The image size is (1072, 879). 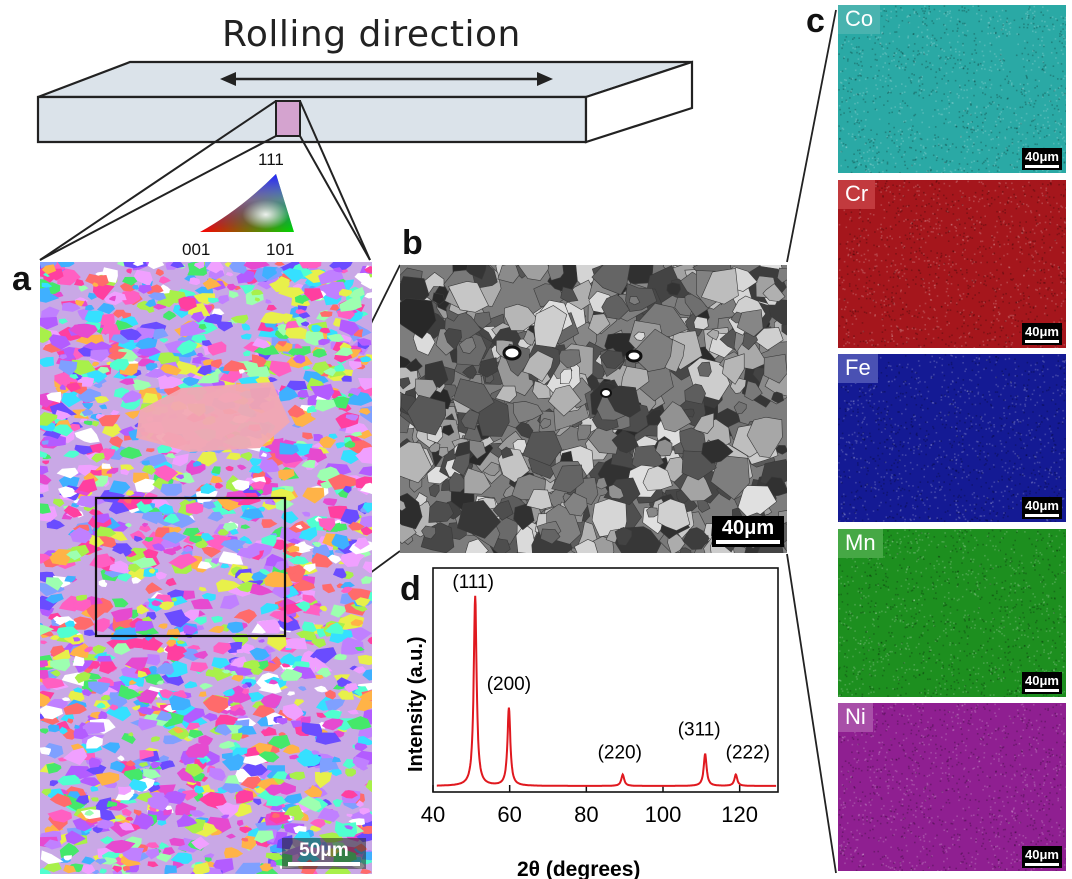 What do you see at coordinates (952, 613) in the screenshot?
I see `eds-map-mn: Mn 40μm` at bounding box center [952, 613].